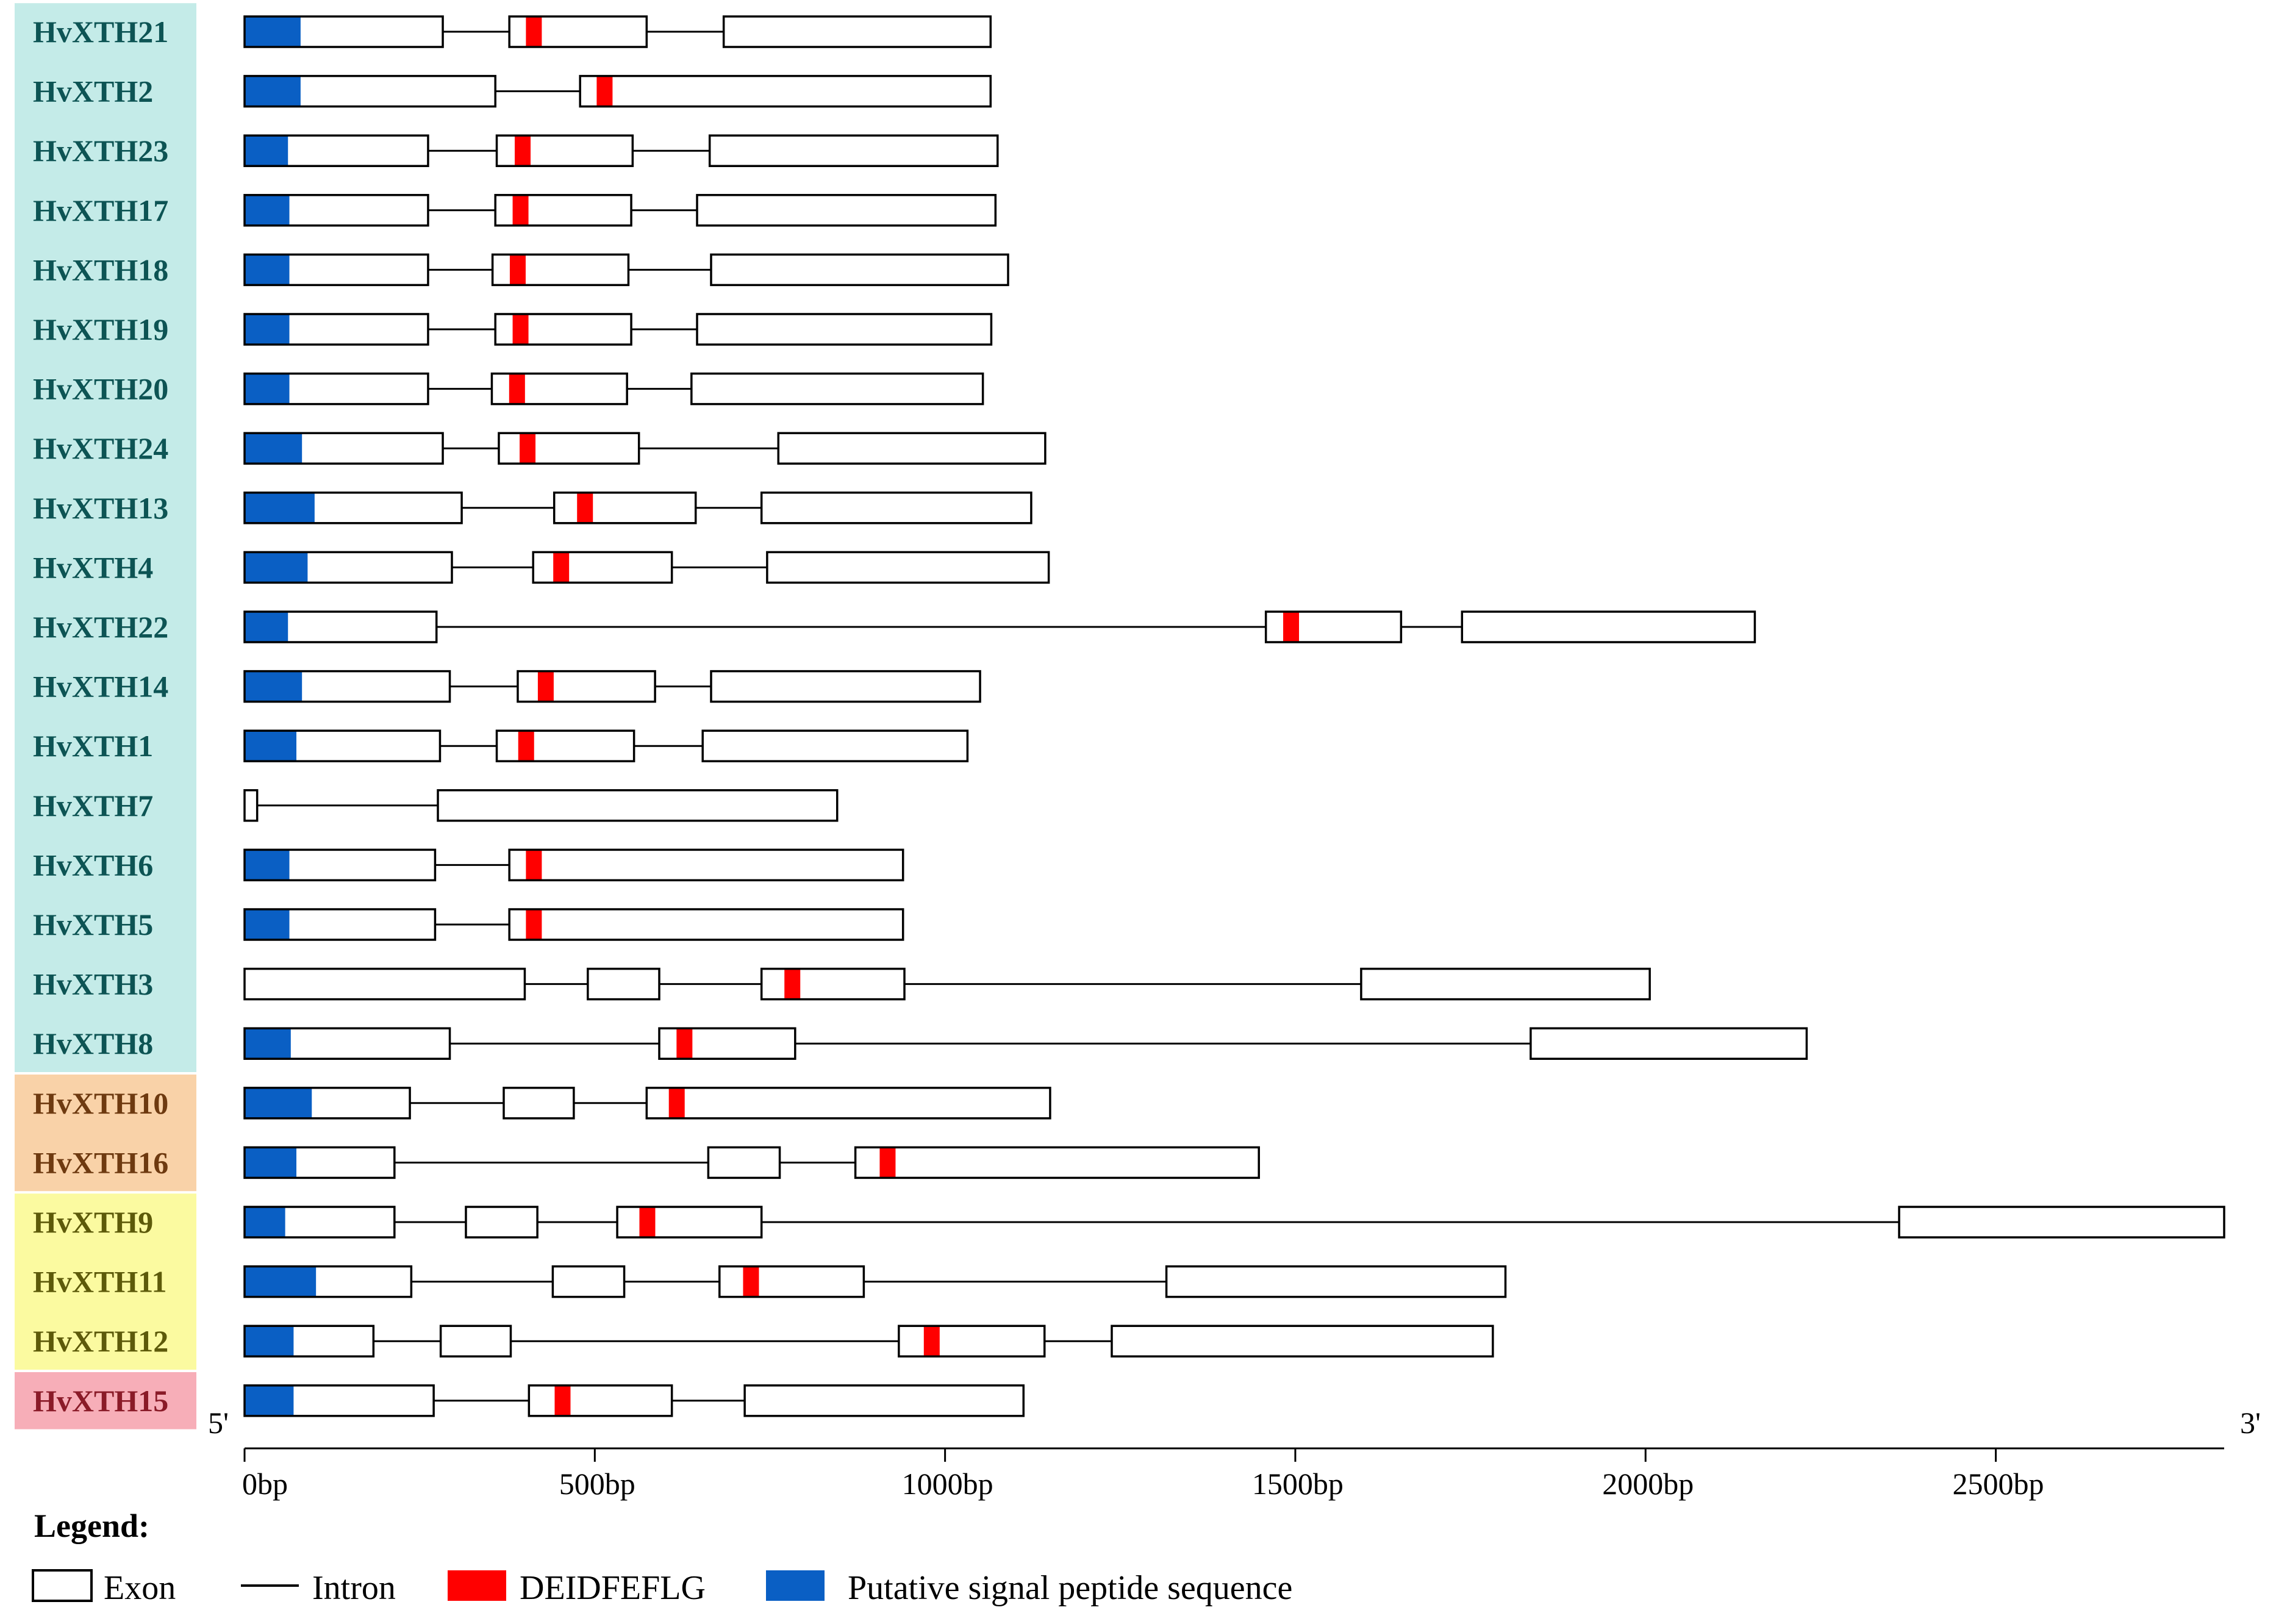 This screenshot has width=2276, height=1624. What do you see at coordinates (101, 151) in the screenshot?
I see `gene-label-hvxth23: HvXTH23` at bounding box center [101, 151].